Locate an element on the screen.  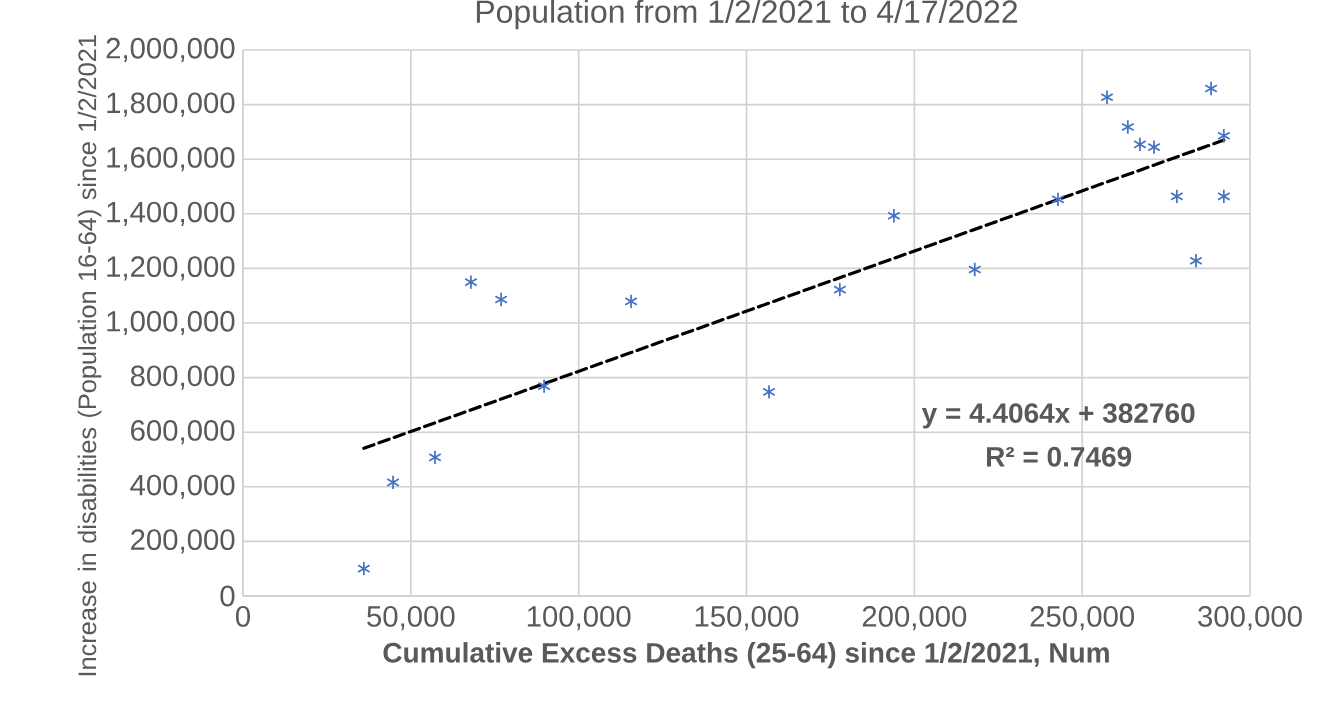
x-tick-label: 150,000 is located at coordinates (747, 618).